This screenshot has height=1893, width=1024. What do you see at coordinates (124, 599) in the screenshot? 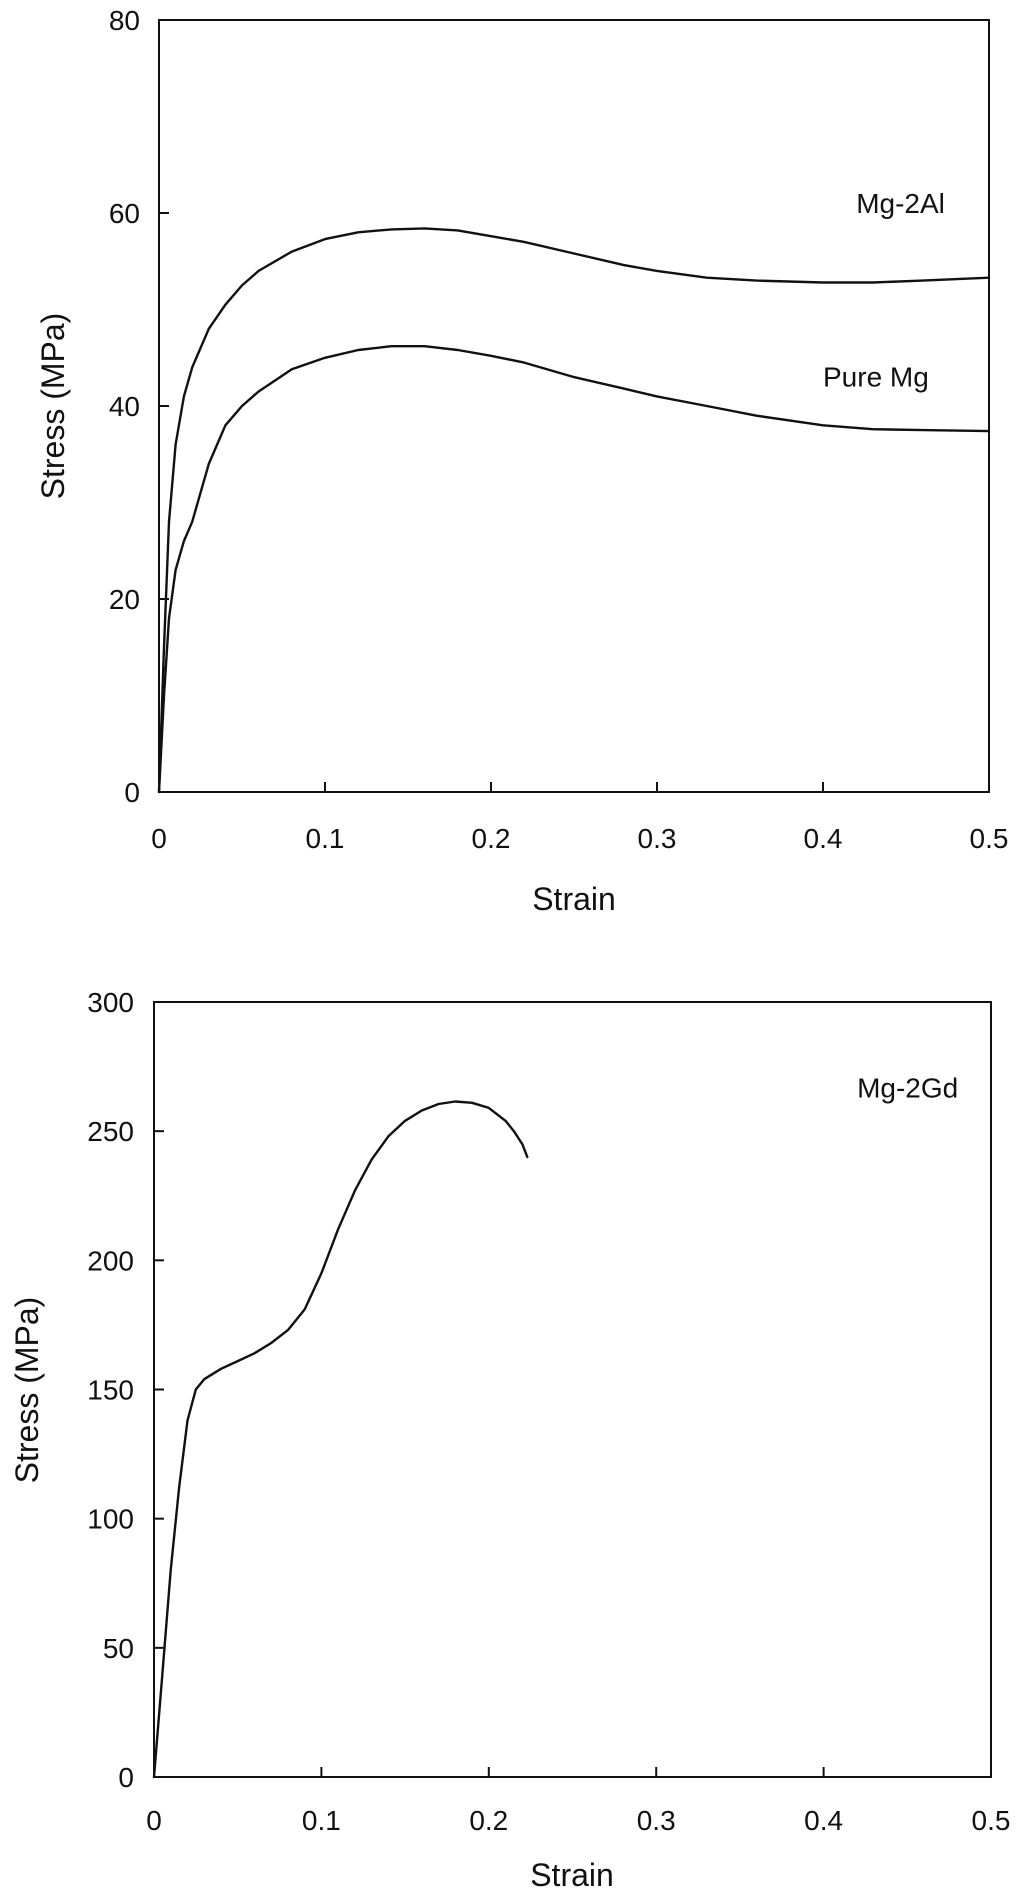
I see `chart-top-y-tick-label: 20` at bounding box center [124, 599].